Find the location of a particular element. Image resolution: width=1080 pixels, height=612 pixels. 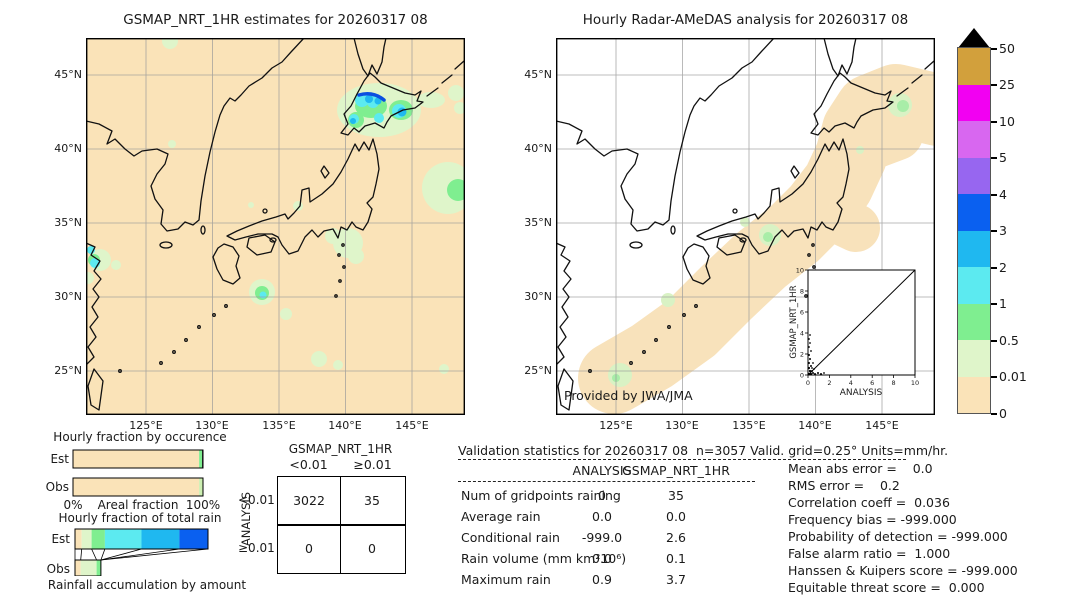

validation-value: 2.6 is located at coordinates (676, 537).